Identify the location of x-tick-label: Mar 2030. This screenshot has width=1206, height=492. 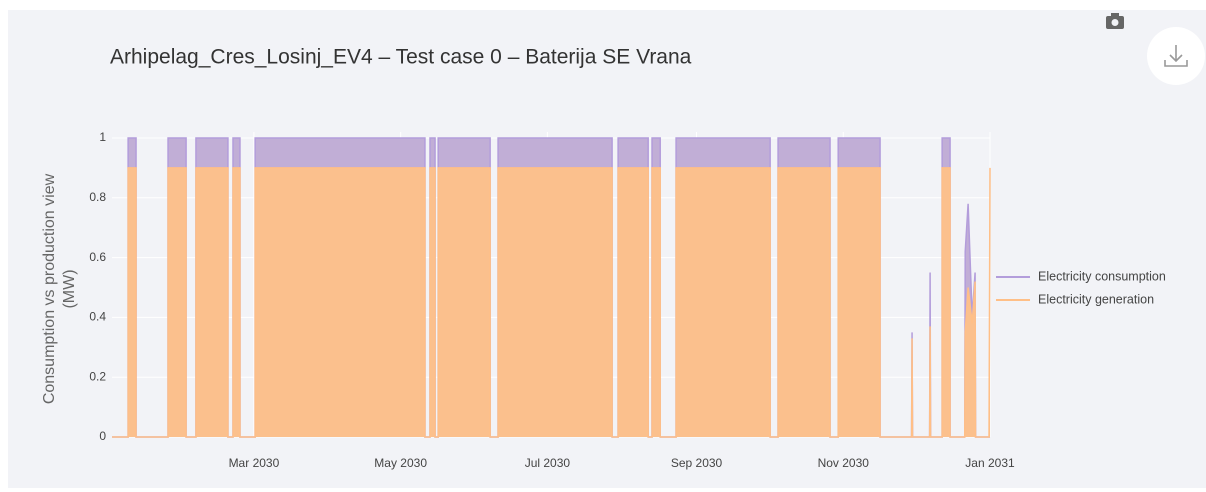
(254, 463).